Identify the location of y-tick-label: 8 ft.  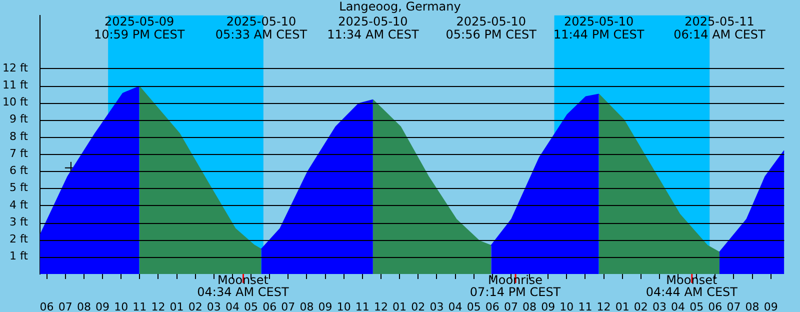
(19, 136).